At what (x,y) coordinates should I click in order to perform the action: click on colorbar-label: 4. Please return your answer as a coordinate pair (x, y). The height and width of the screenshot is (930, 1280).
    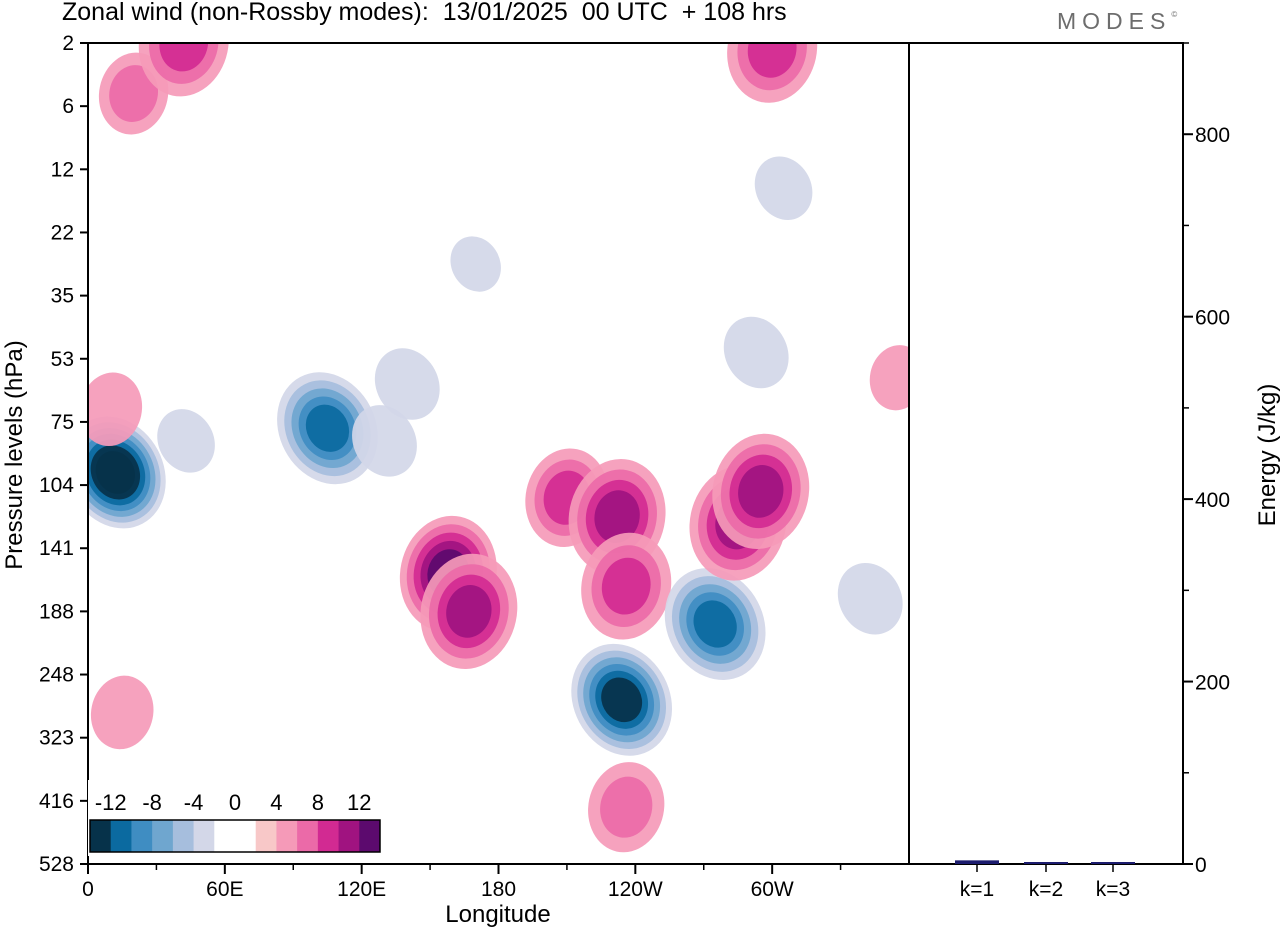
    Looking at the image, I should click on (276, 802).